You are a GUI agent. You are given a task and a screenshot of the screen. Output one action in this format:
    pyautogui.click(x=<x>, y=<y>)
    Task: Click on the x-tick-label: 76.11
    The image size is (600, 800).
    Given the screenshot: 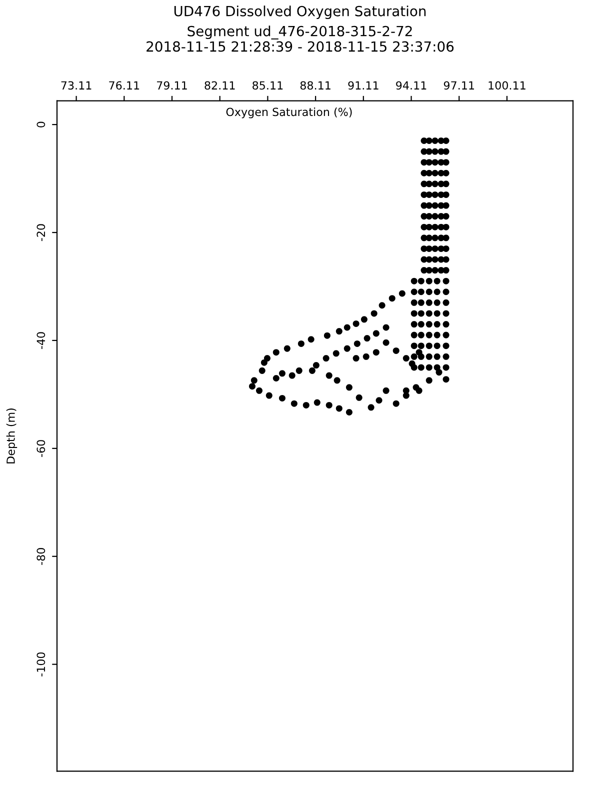 What is the action you would take?
    pyautogui.click(x=124, y=85)
    